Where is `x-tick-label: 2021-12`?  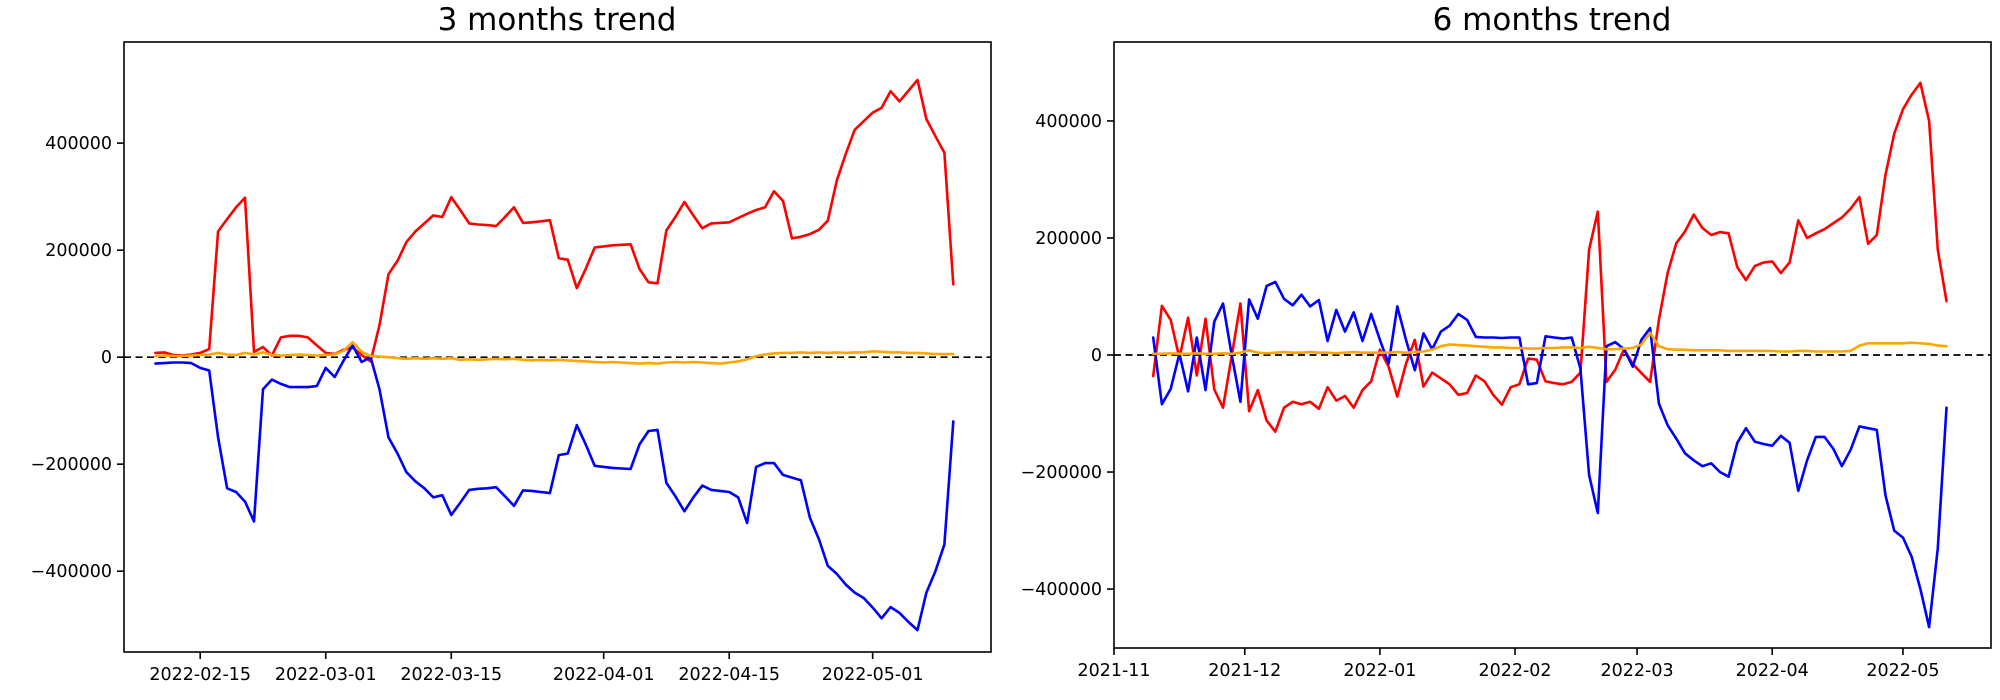 x-tick-label: 2021-12 is located at coordinates (1244, 671).